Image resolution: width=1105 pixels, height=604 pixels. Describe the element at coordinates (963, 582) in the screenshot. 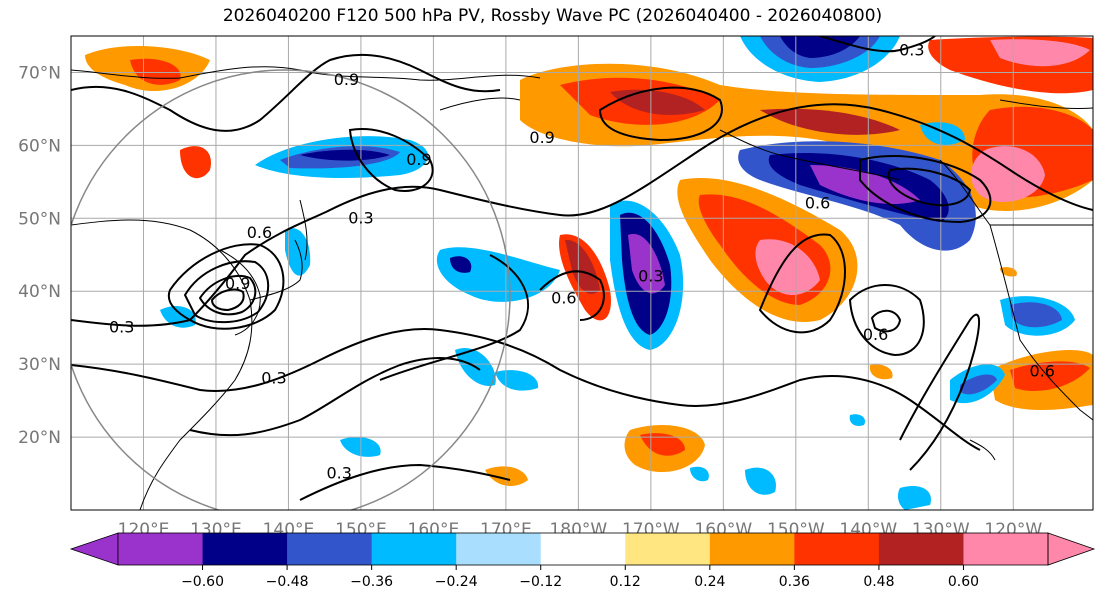

I see `colorbar-tick-label: 0.60` at that location.